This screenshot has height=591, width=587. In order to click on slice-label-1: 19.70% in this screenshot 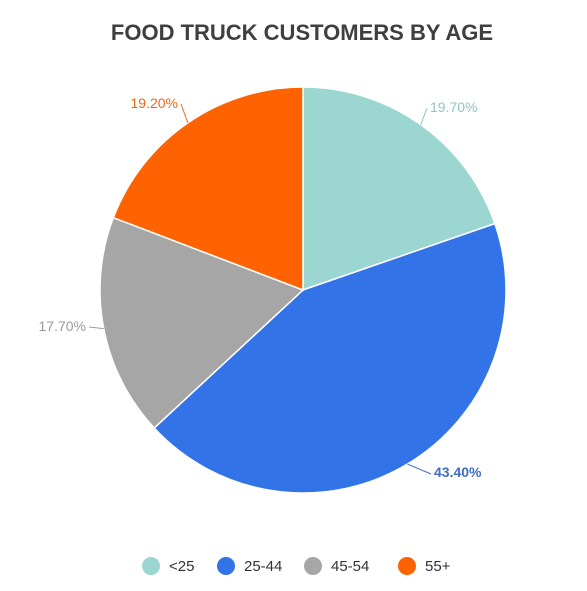, I will do `click(453, 107)`.